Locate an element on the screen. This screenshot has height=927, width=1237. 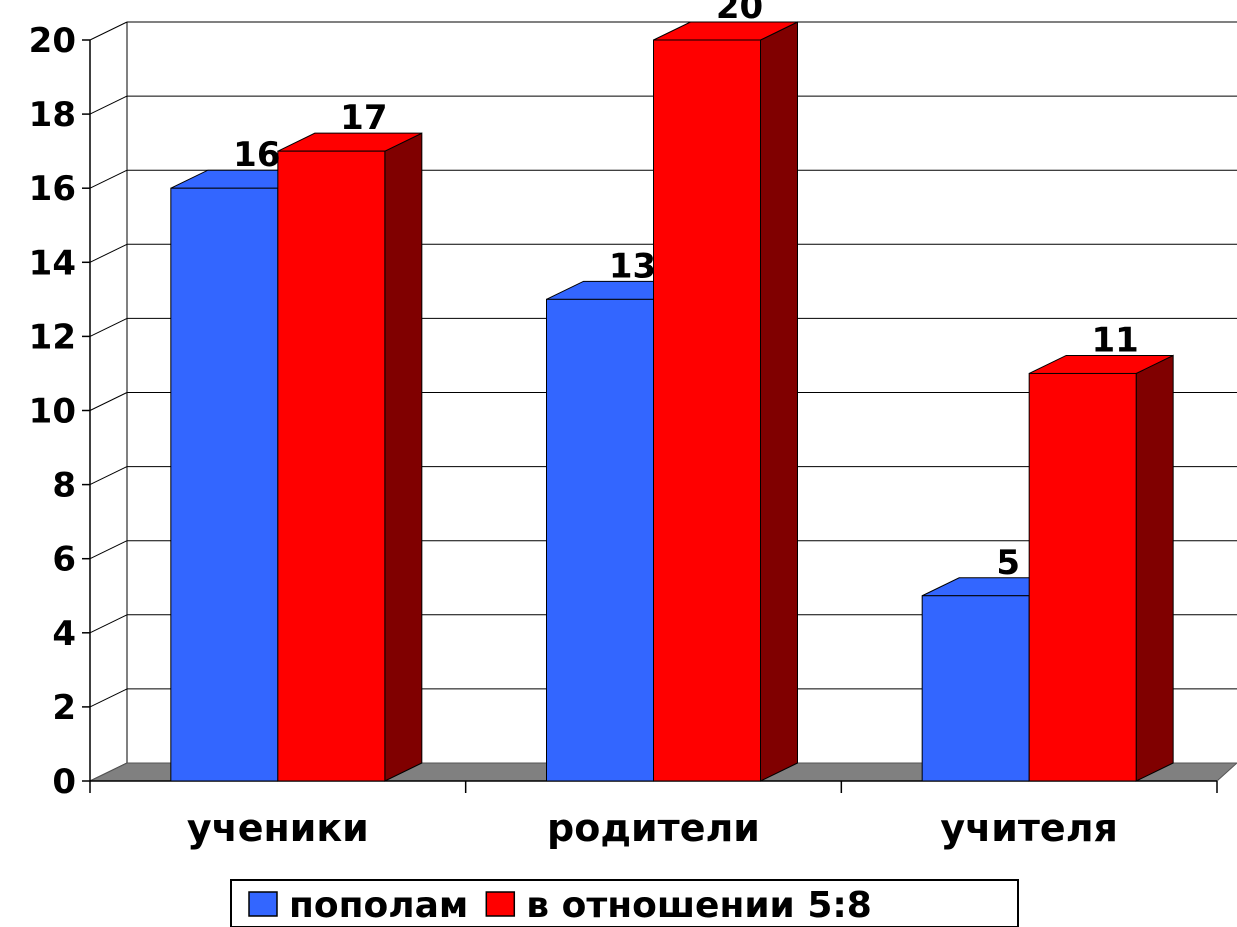
data-label: 20 is located at coordinates (739, 13).